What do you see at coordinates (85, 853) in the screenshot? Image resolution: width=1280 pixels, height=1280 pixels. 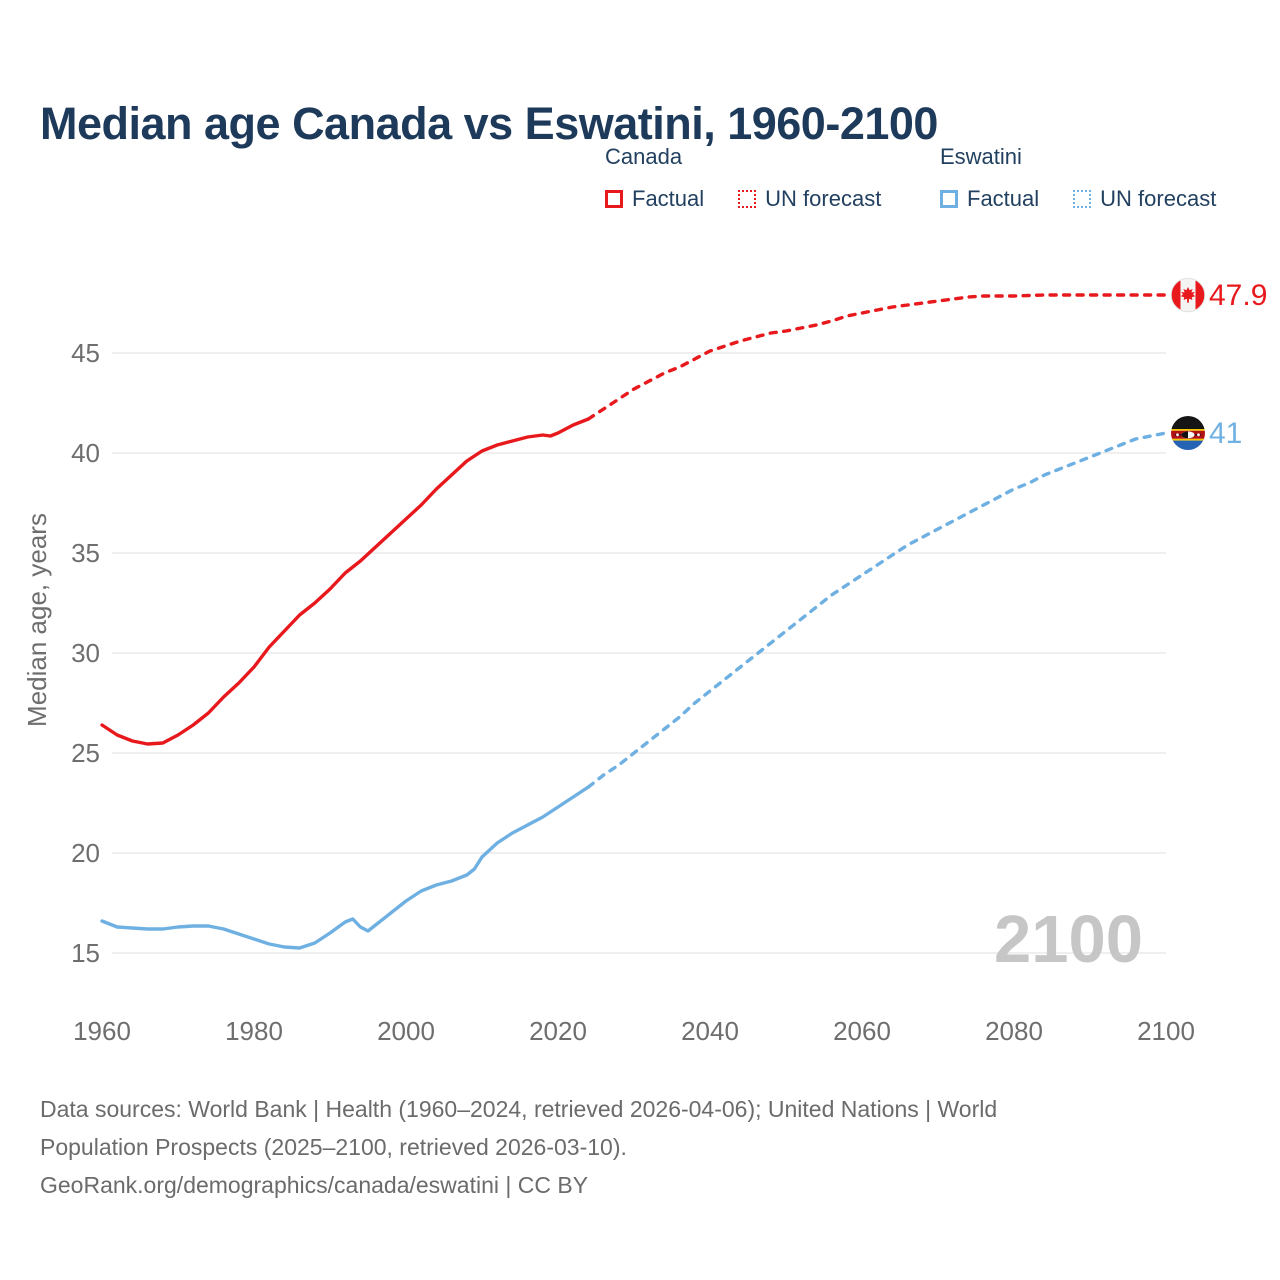 I see `y-tick-label-20: 20` at bounding box center [85, 853].